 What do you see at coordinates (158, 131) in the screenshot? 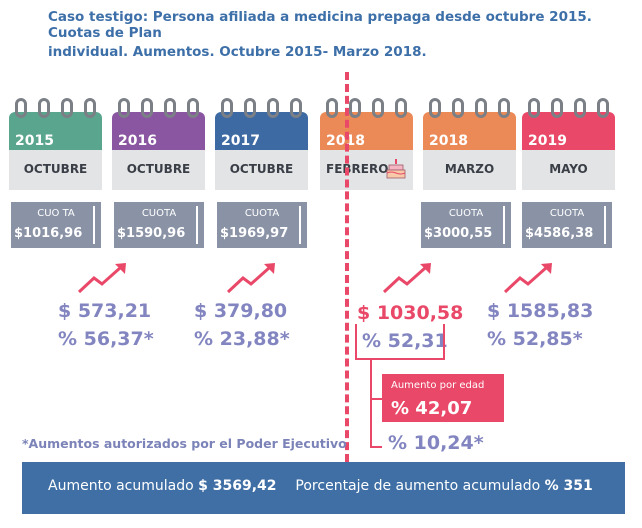
I see `calendar-header: 2016` at bounding box center [158, 131].